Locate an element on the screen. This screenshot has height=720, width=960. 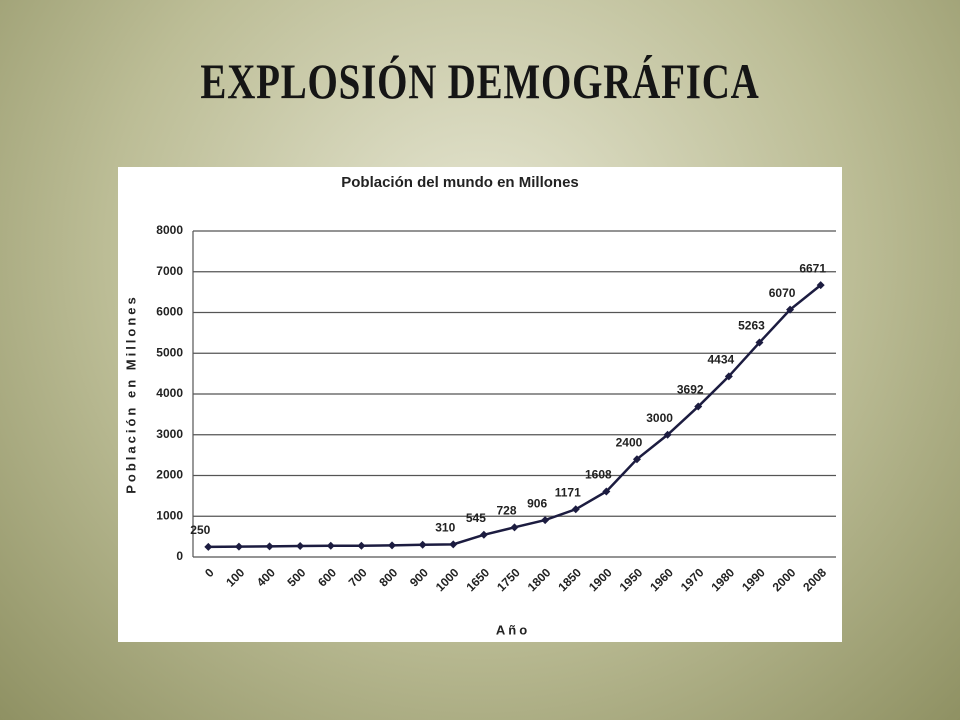
data-label: 250 is located at coordinates (200, 530).